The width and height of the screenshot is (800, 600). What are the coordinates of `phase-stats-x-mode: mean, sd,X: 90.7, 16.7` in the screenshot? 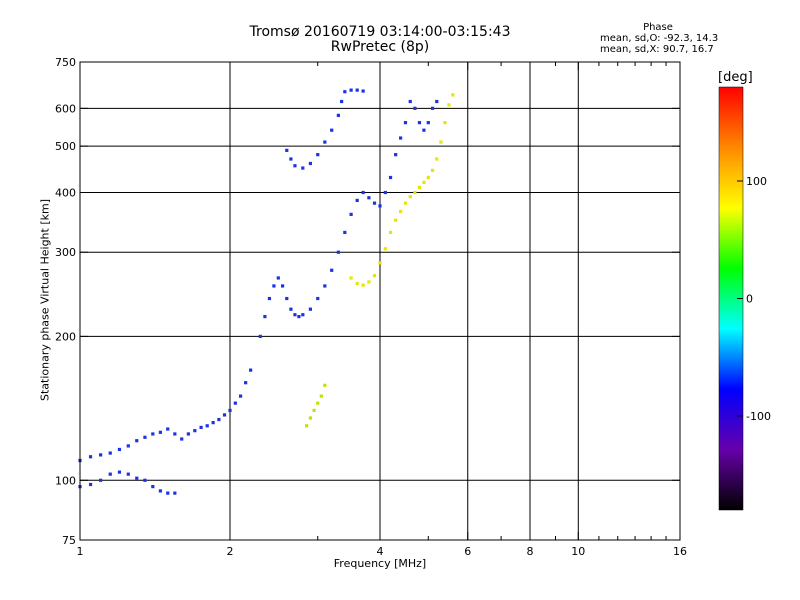 It's located at (657, 49).